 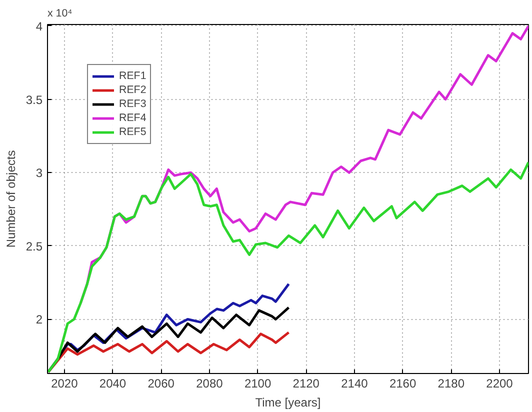 What do you see at coordinates (39, 173) in the screenshot?
I see `y-tick-label: 3` at bounding box center [39, 173].